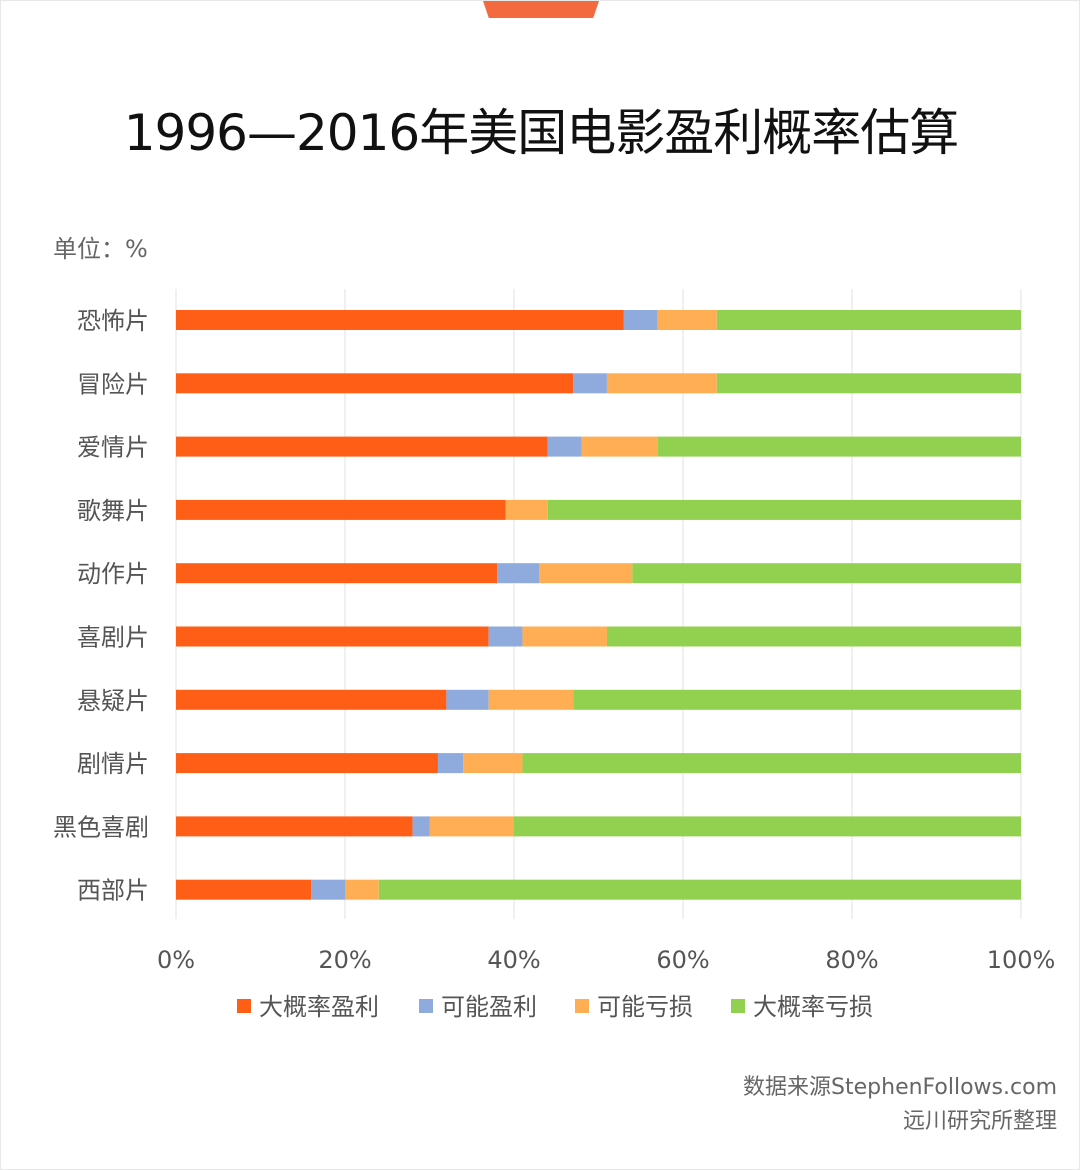 Image resolution: width=1080 pixels, height=1170 pixels. I want to click on category-label: 剧情片, so click(113, 764).